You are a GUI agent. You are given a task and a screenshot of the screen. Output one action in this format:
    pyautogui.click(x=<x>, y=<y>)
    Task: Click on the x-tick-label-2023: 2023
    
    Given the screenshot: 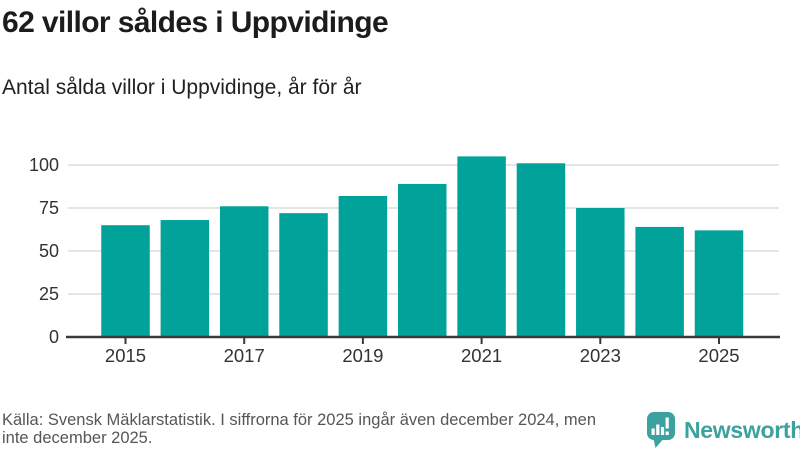 What is the action you would take?
    pyautogui.click(x=600, y=355)
    